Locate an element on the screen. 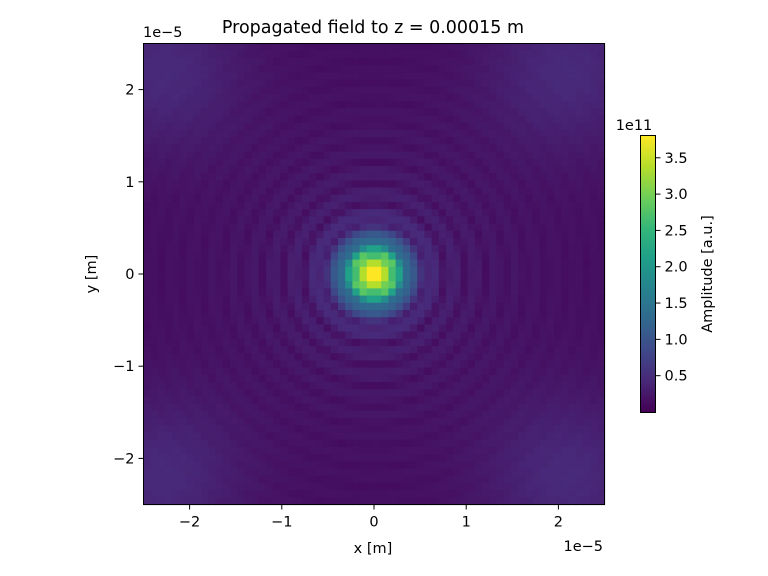 Image resolution: width=768 pixels, height=576 pixels. colorbar-label: Amplitude [a.u.] is located at coordinates (708, 274).